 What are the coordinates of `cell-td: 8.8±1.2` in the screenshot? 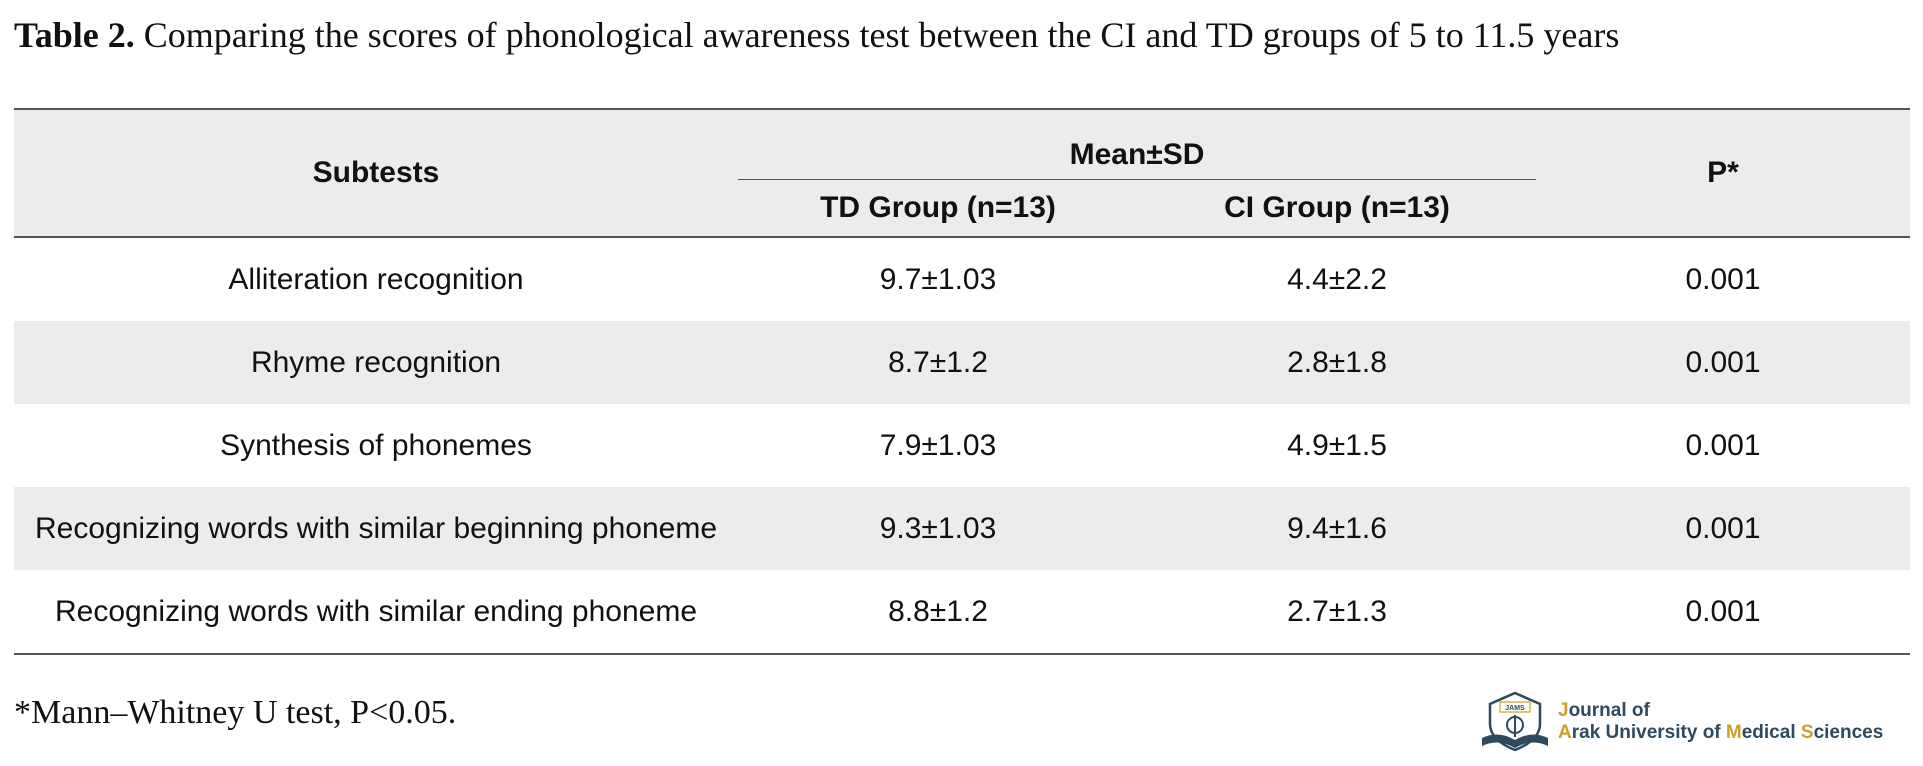 It's located at (938, 611).